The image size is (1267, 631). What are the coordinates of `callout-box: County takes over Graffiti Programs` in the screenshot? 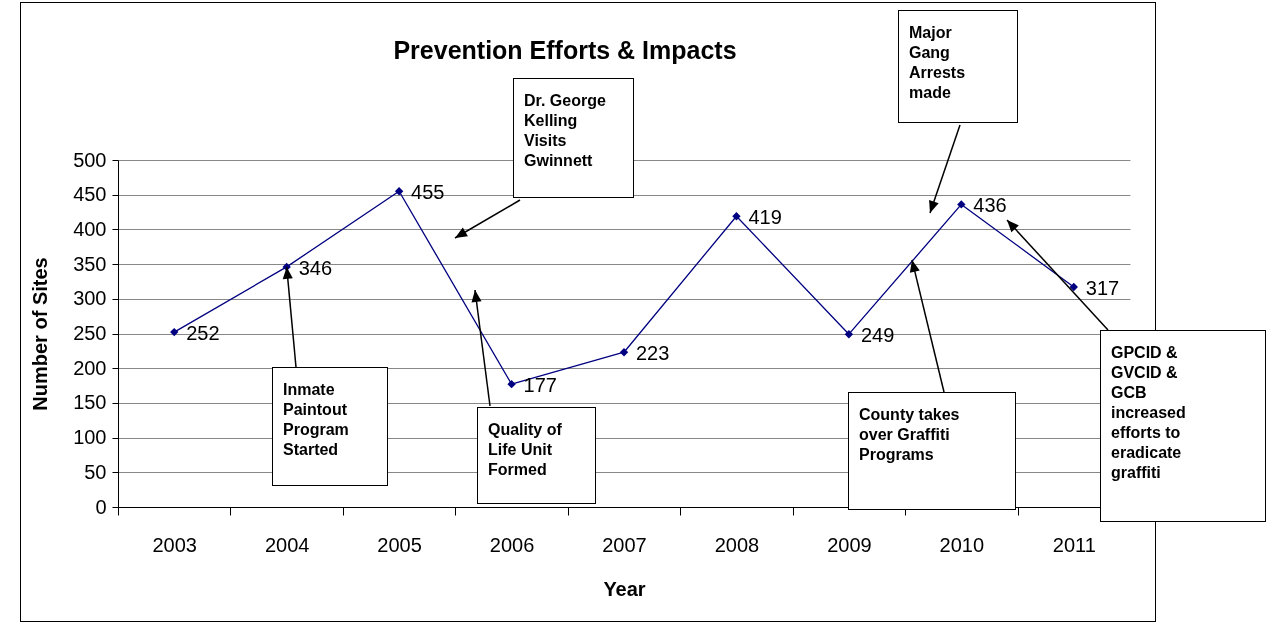 It's located at (932, 451).